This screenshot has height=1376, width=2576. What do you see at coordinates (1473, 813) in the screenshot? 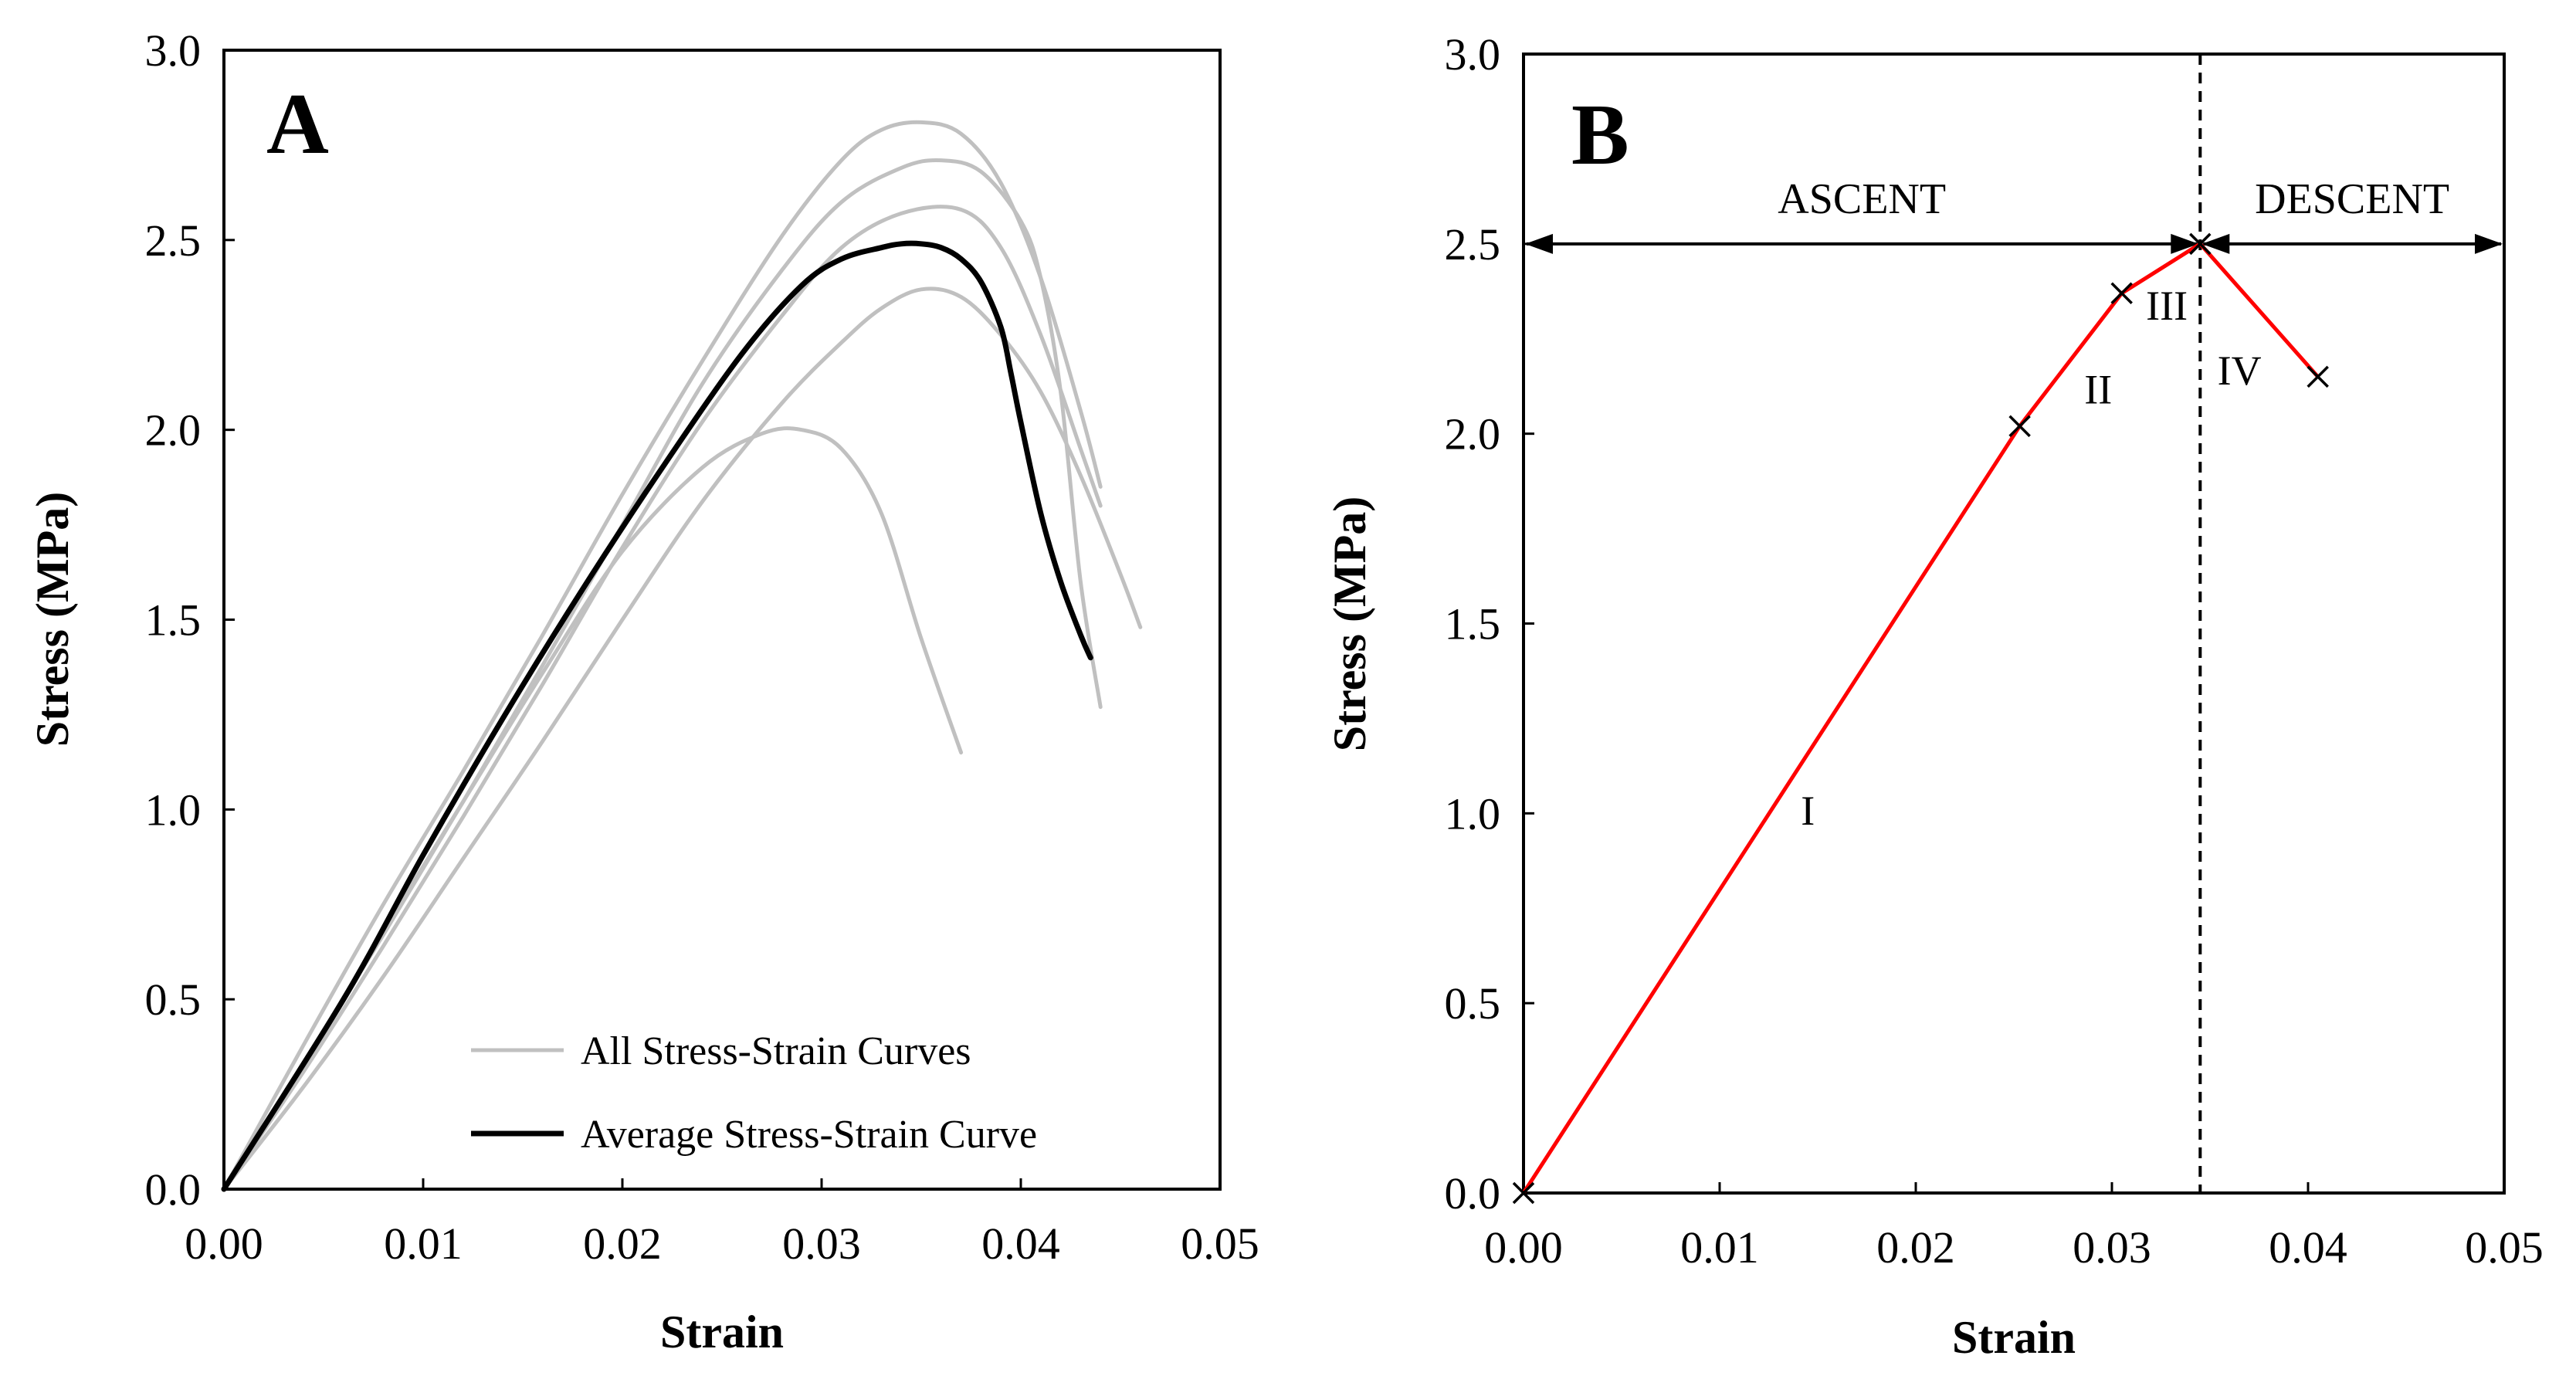
I see `panel-b-y-tick-label: 1.0` at bounding box center [1473, 813].